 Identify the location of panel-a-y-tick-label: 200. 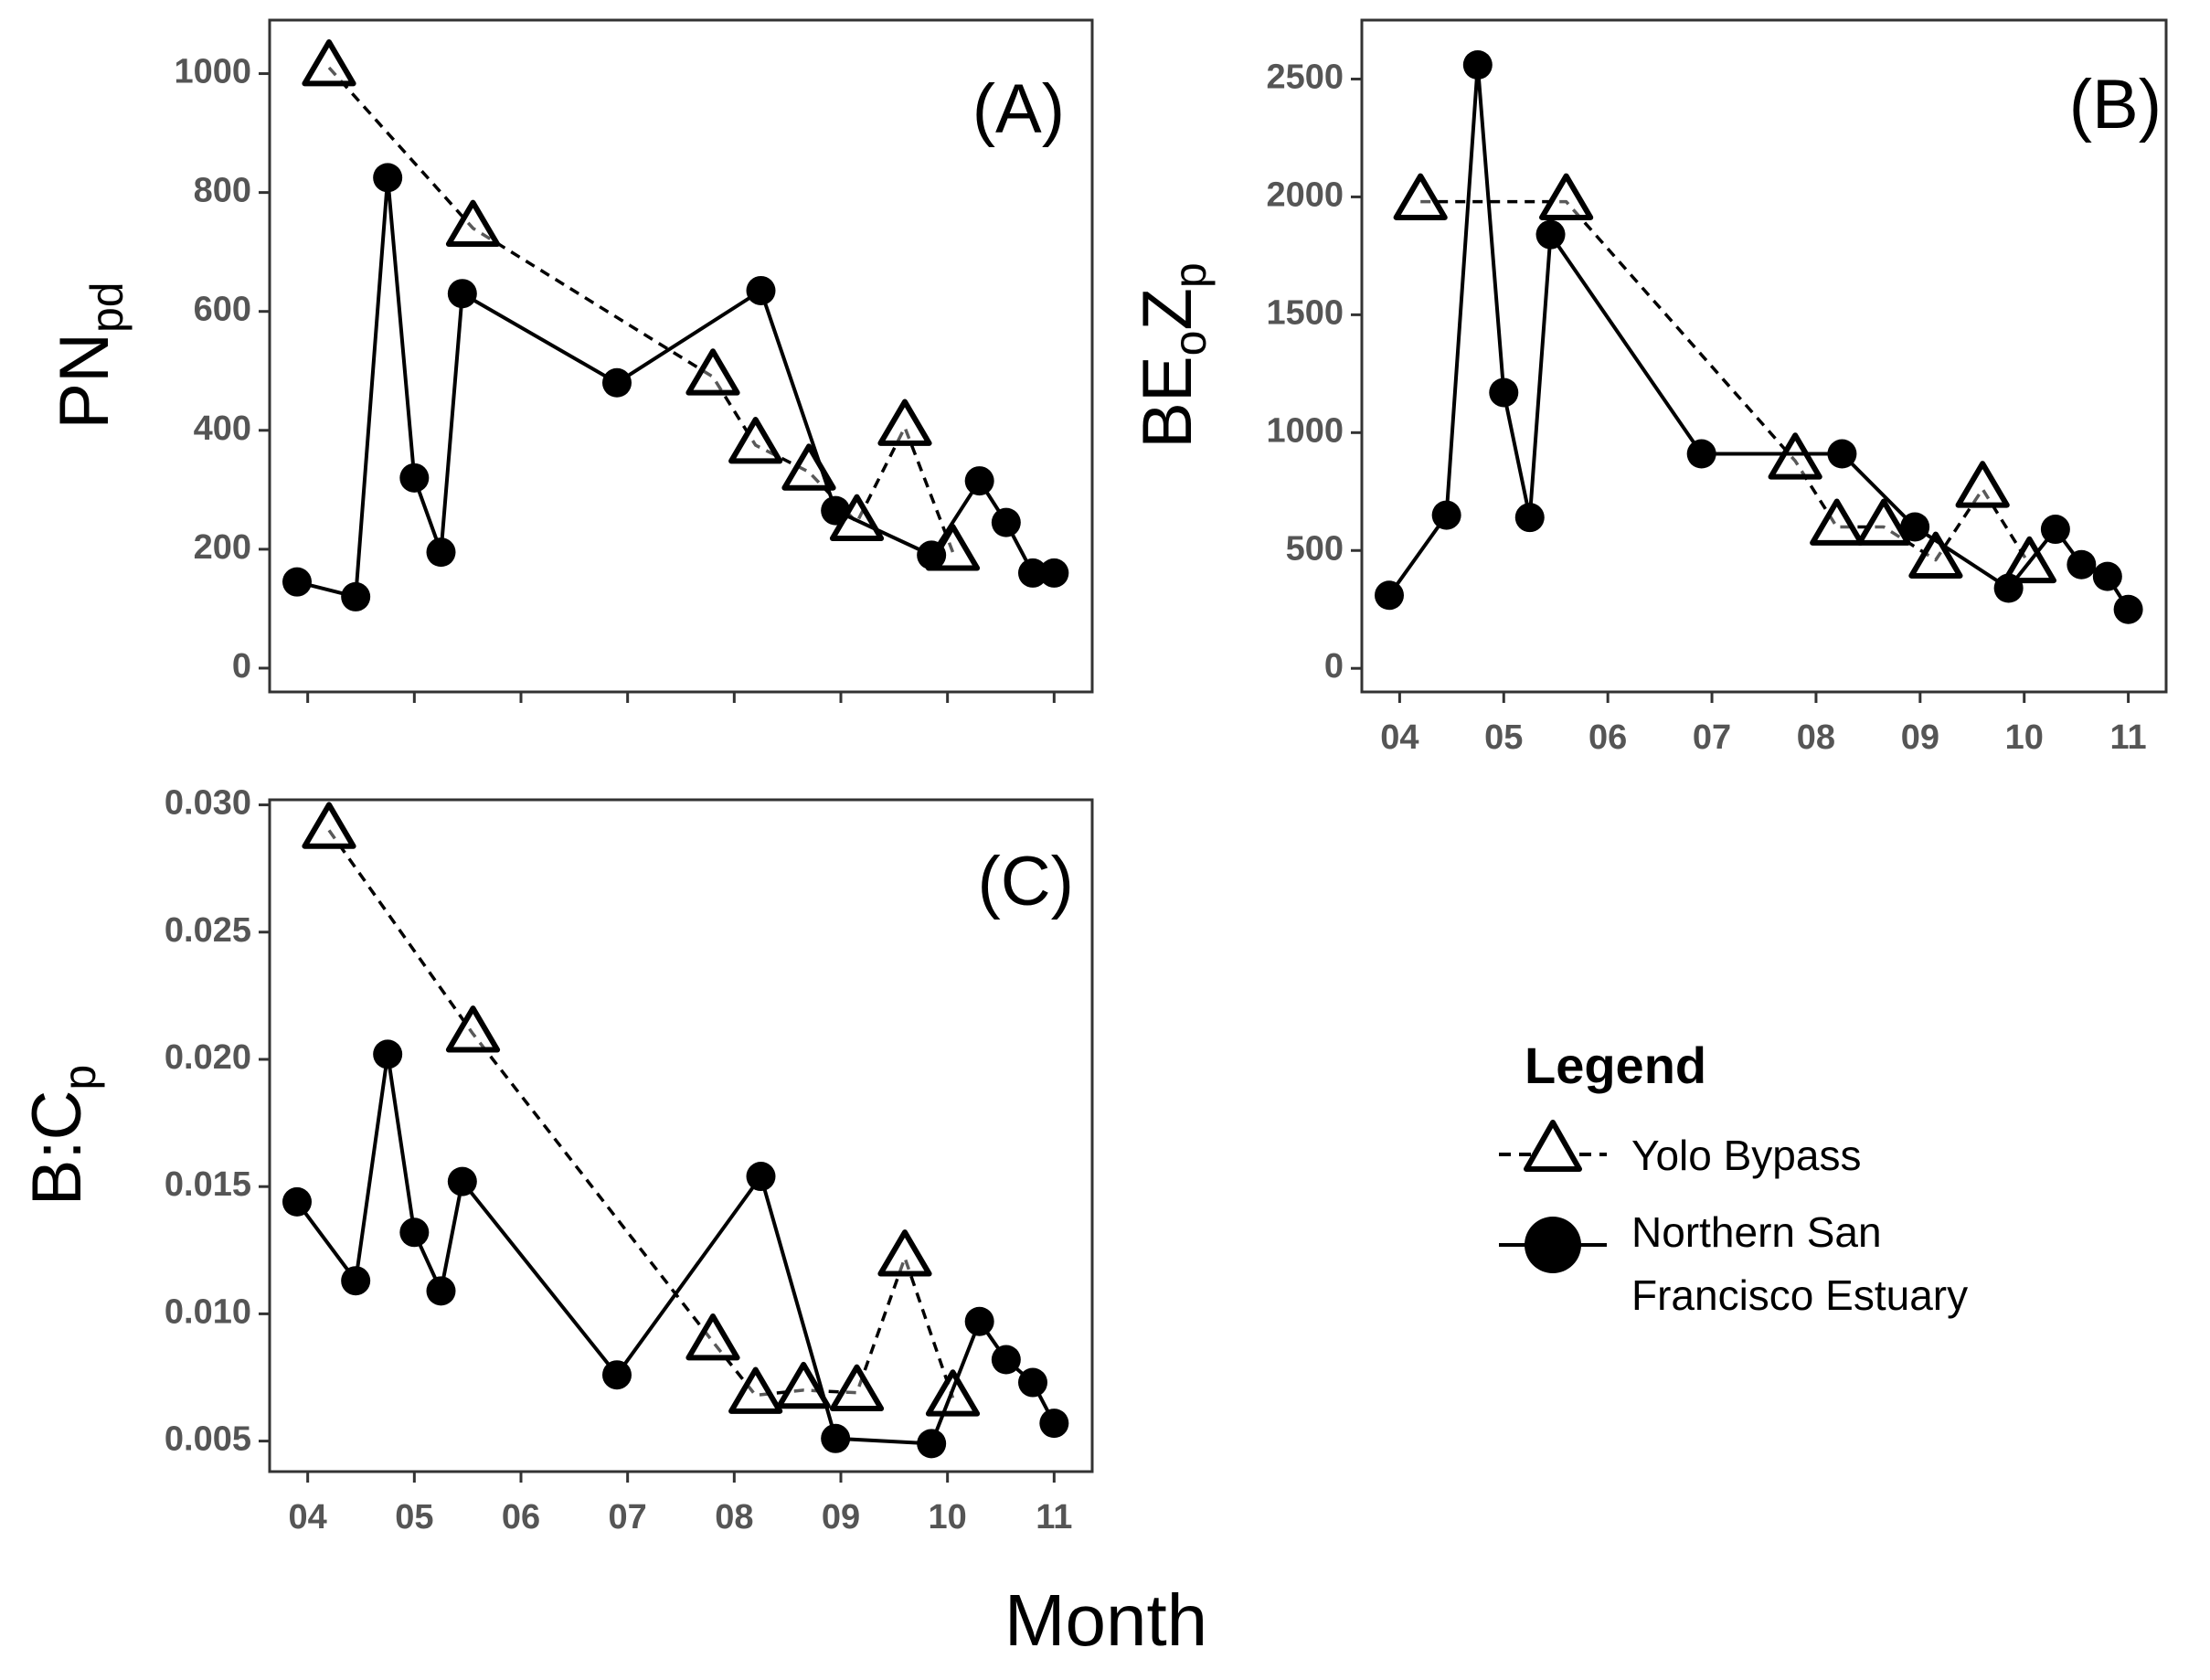
(223, 547).